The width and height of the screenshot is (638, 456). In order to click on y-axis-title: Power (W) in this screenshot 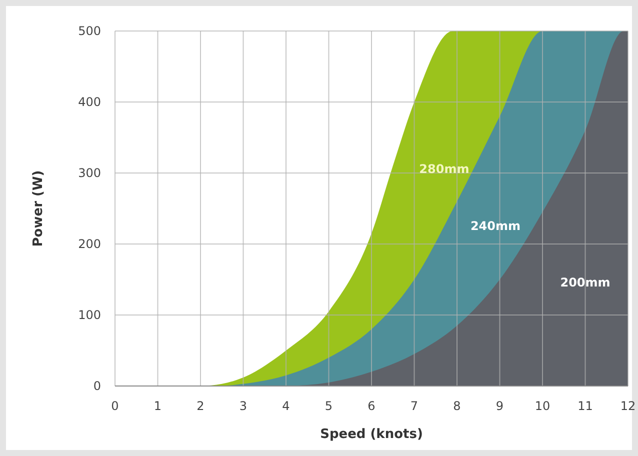, I will do `click(38, 208)`.